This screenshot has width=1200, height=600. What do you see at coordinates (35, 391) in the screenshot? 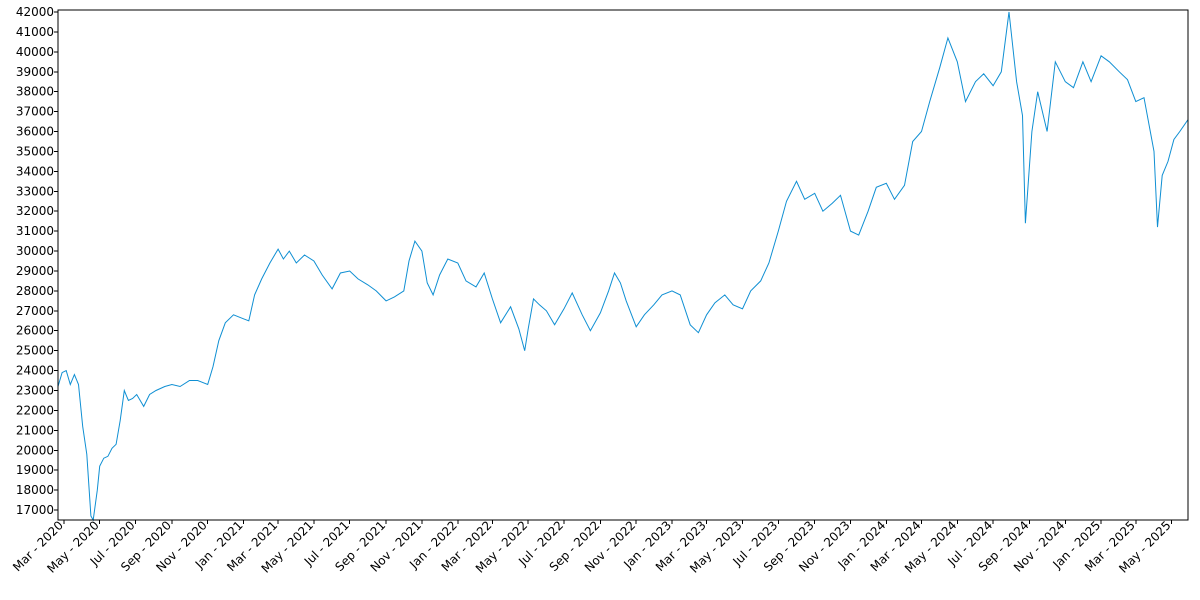
I see `y-tick-label: 23000` at bounding box center [35, 391].